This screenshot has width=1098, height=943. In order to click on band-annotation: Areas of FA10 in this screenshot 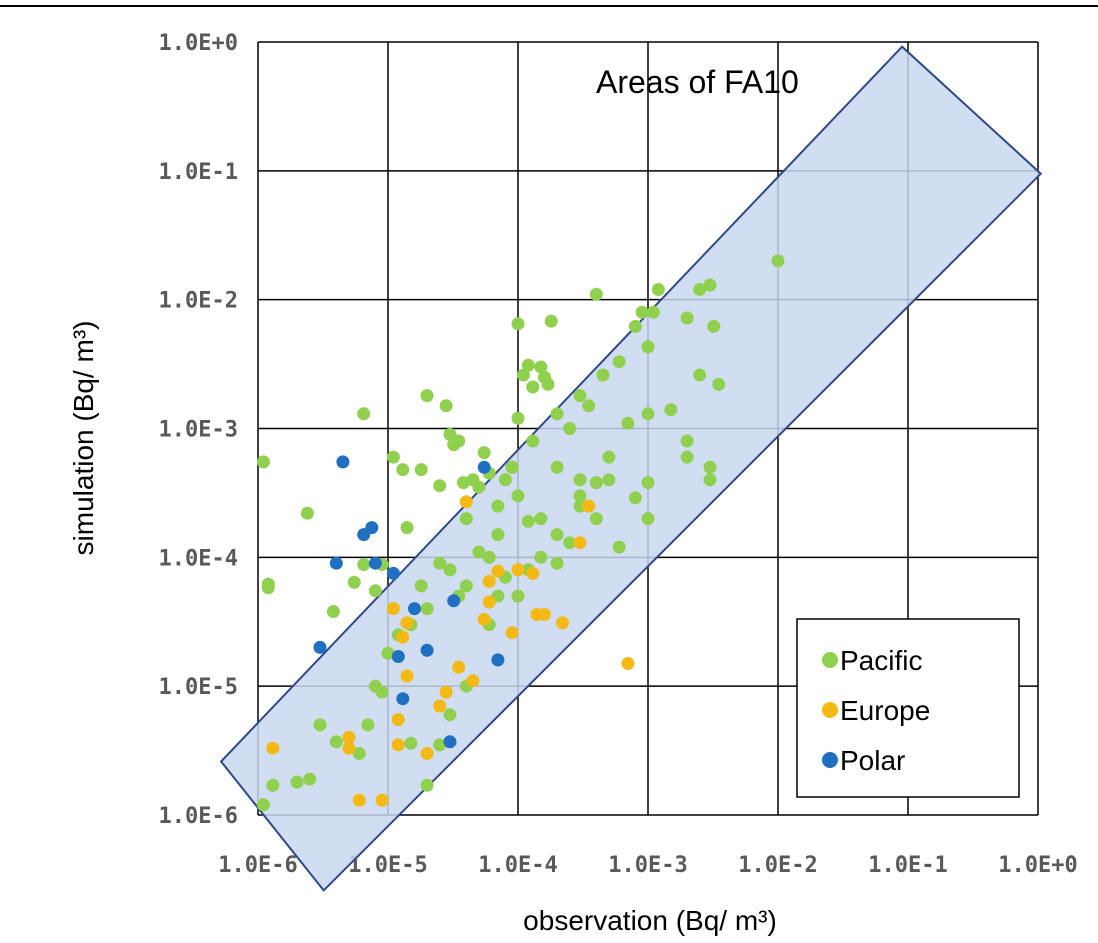, I will do `click(697, 82)`.